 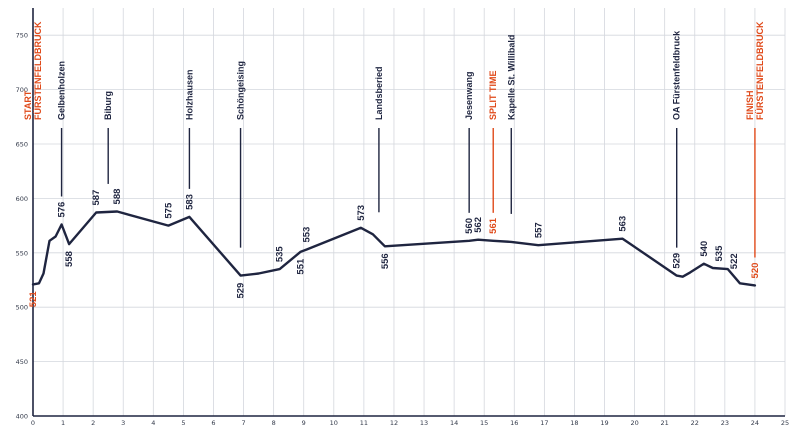 I want to click on x-tick-label: 1, so click(x=63, y=423).